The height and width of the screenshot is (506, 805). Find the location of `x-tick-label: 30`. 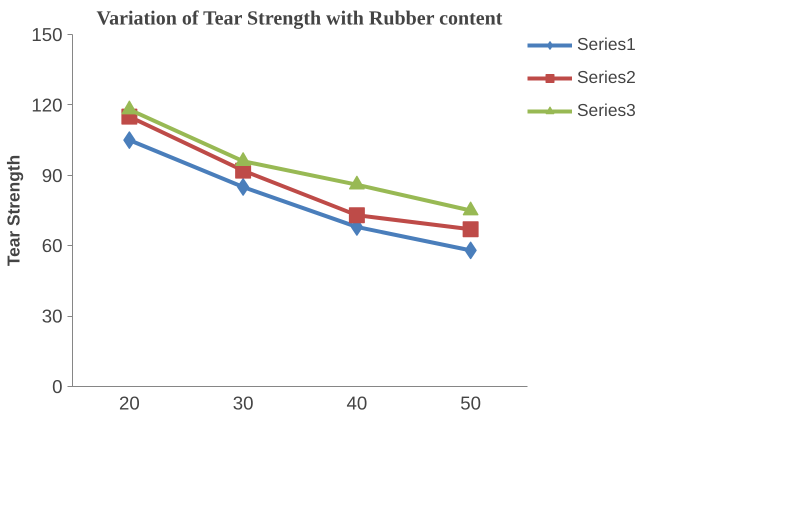

x-tick-label: 30 is located at coordinates (243, 403).